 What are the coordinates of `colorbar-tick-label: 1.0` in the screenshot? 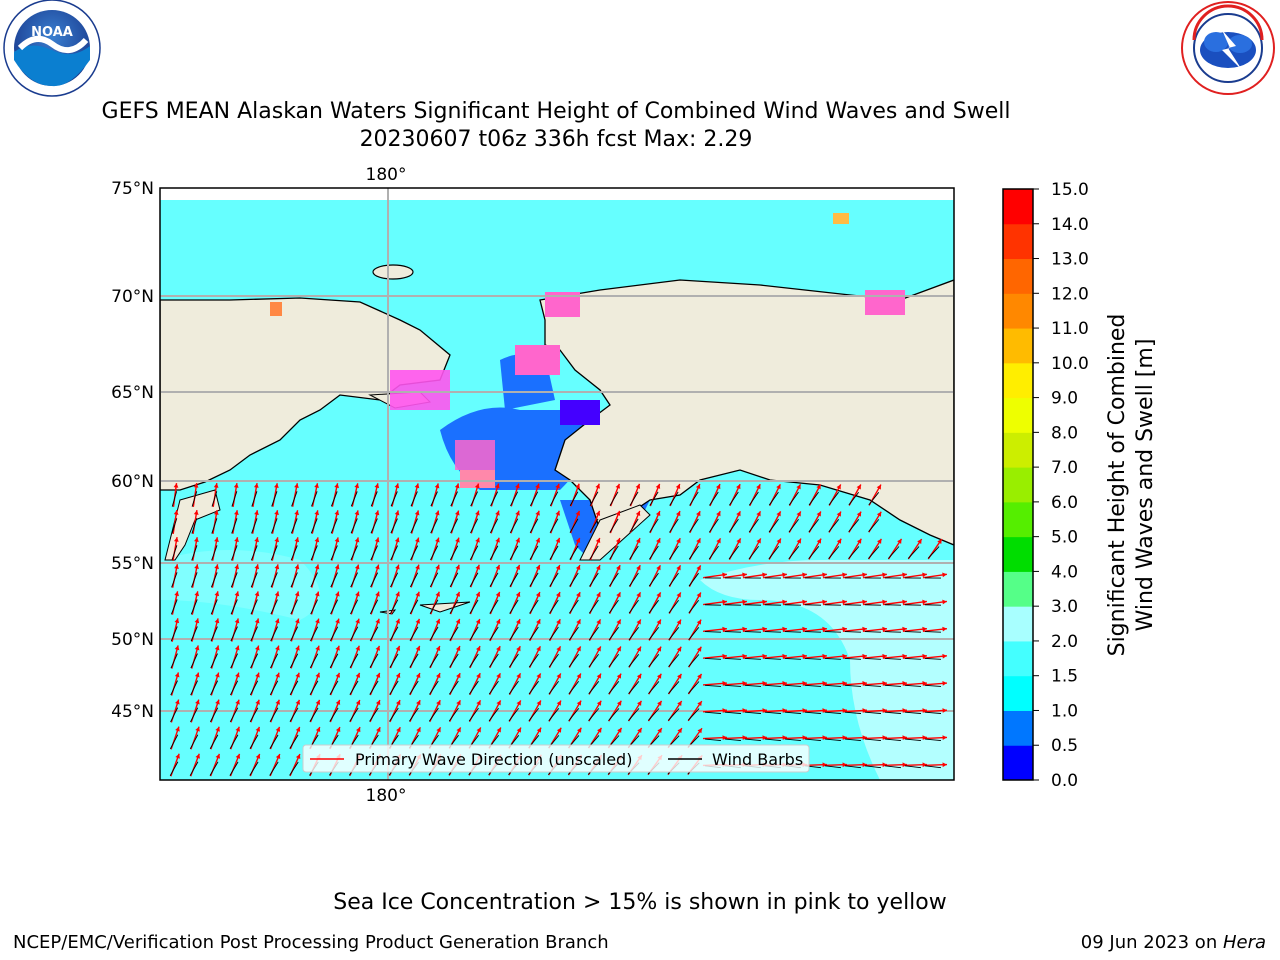 It's located at (1064, 711).